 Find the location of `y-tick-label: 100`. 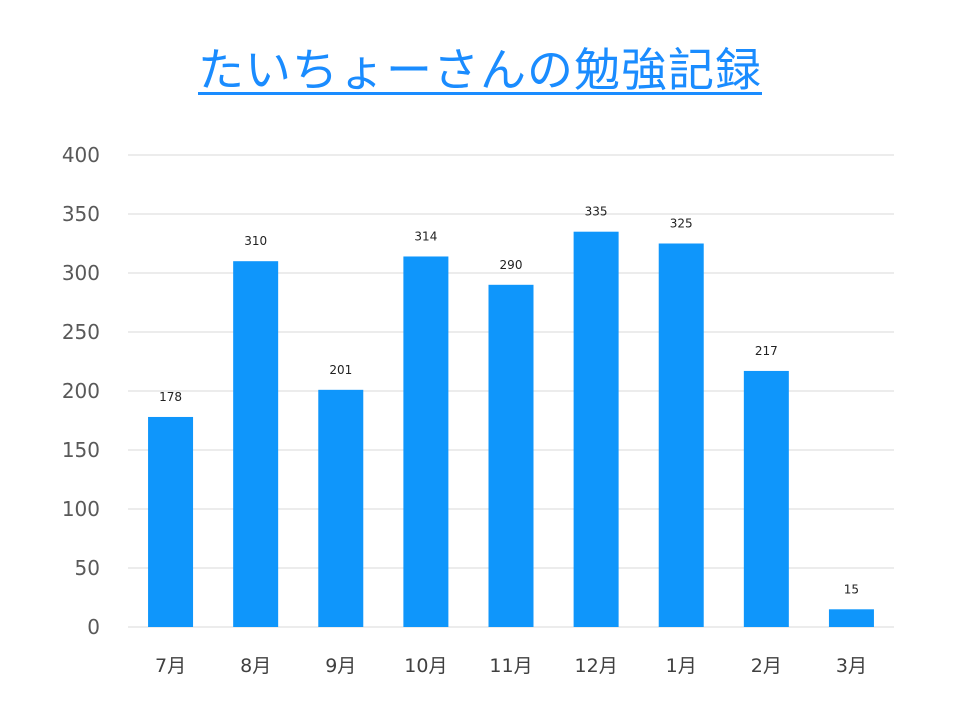

y-tick-label: 100 is located at coordinates (81, 509).